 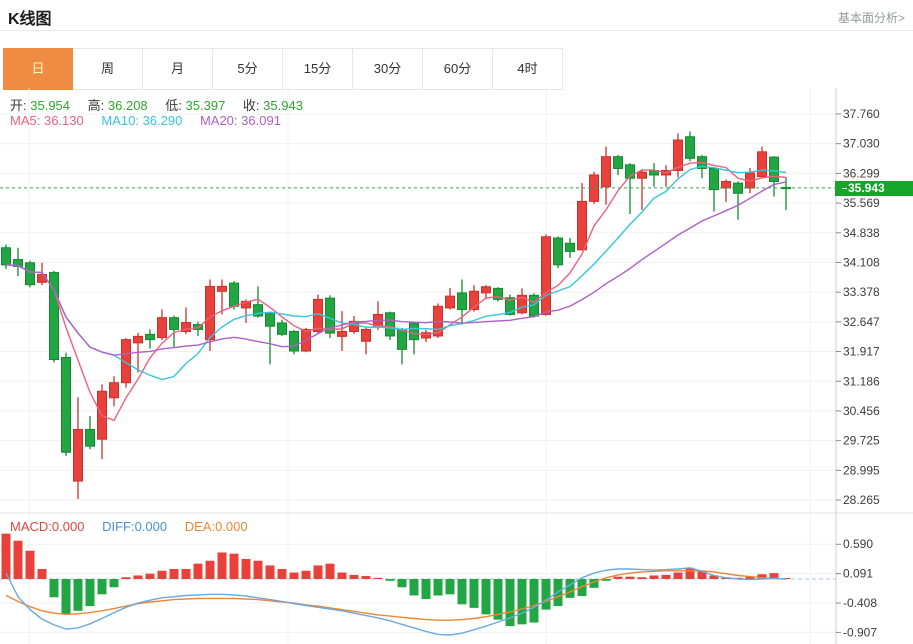 What do you see at coordinates (318, 69) in the screenshot?
I see `tab-period-5: 15分` at bounding box center [318, 69].